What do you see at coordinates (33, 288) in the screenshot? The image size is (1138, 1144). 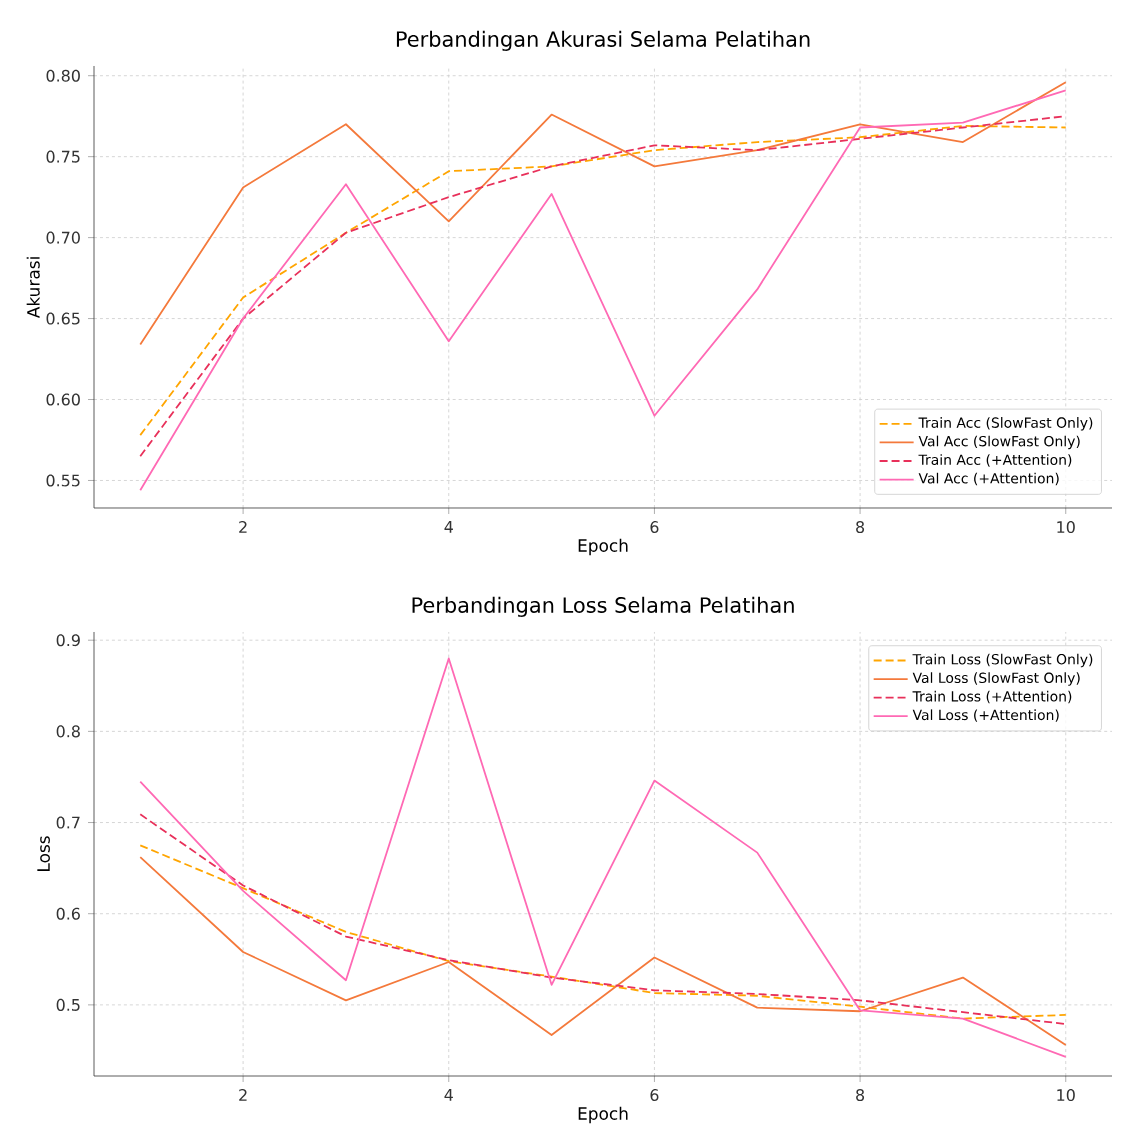 I see `y-axis-title: Akurasi` at bounding box center [33, 288].